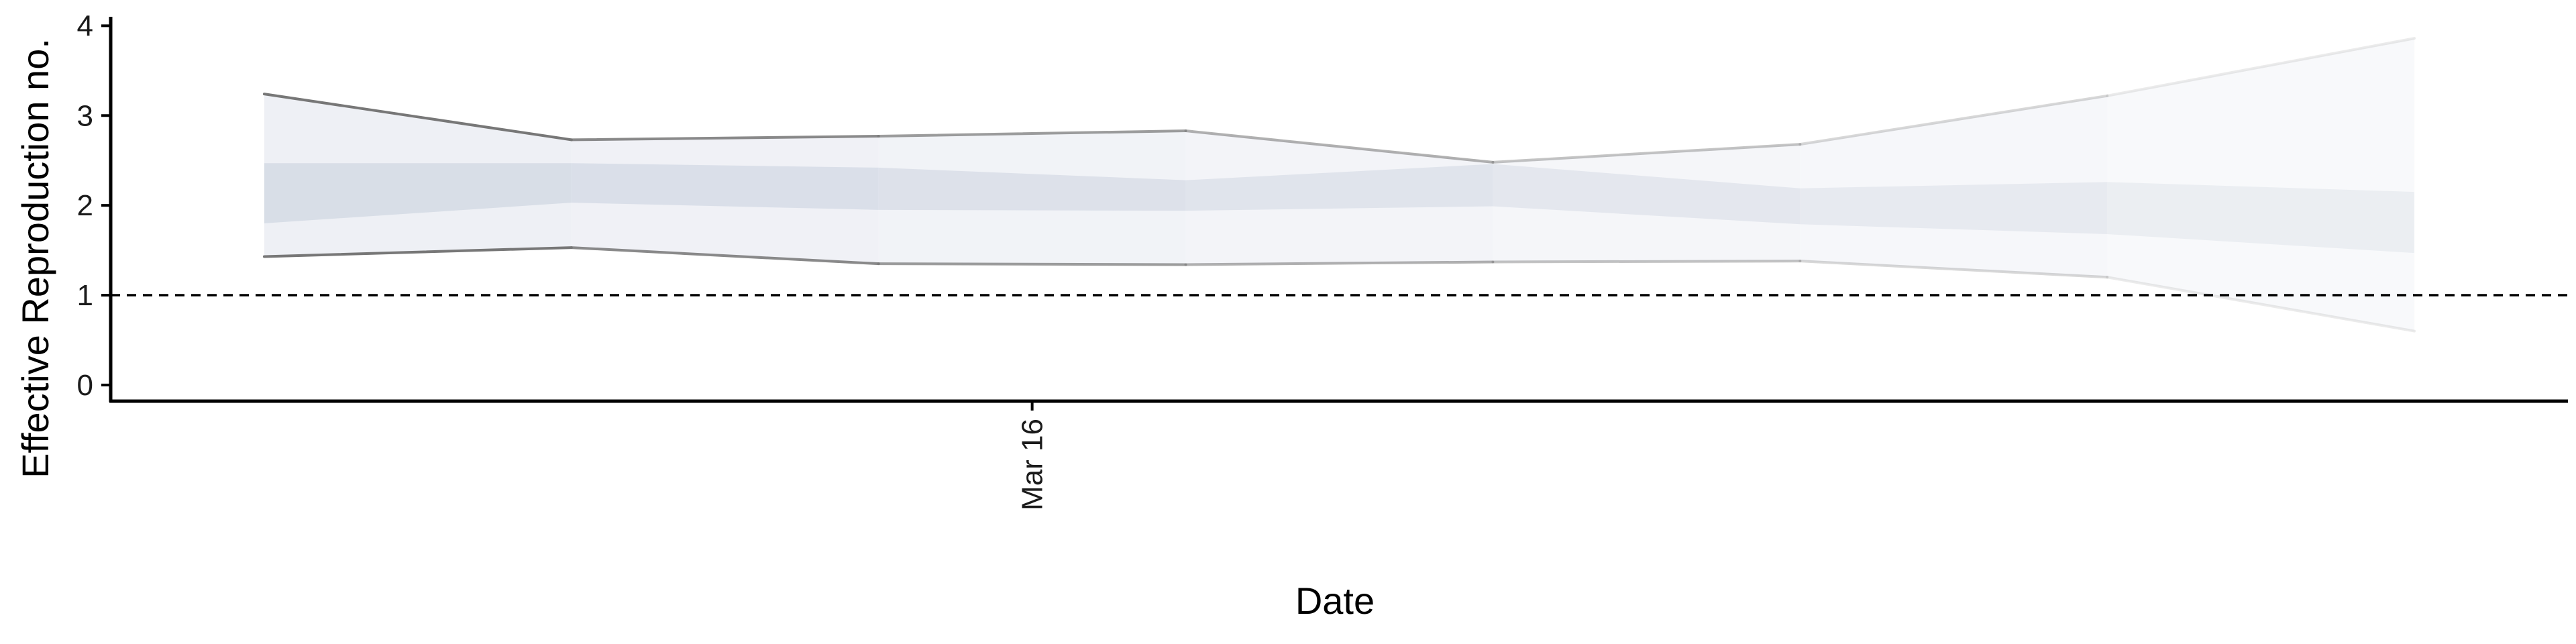 This screenshot has height=644, width=2576. What do you see at coordinates (85, 25) in the screenshot?
I see `y-tick-label: 4` at bounding box center [85, 25].